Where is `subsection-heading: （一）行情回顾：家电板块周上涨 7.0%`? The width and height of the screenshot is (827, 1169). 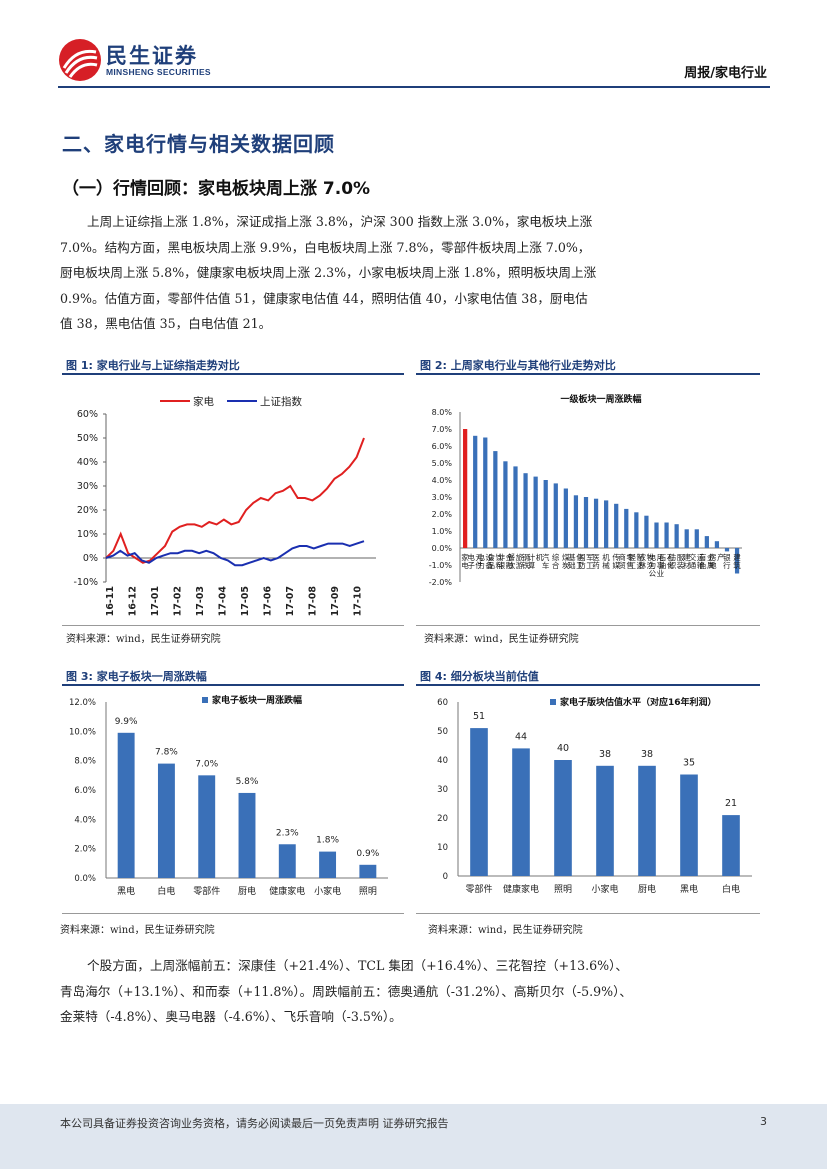
subsection-heading: （一）行情回顾：家电板块周上涨 7.0% is located at coordinates (216, 189).